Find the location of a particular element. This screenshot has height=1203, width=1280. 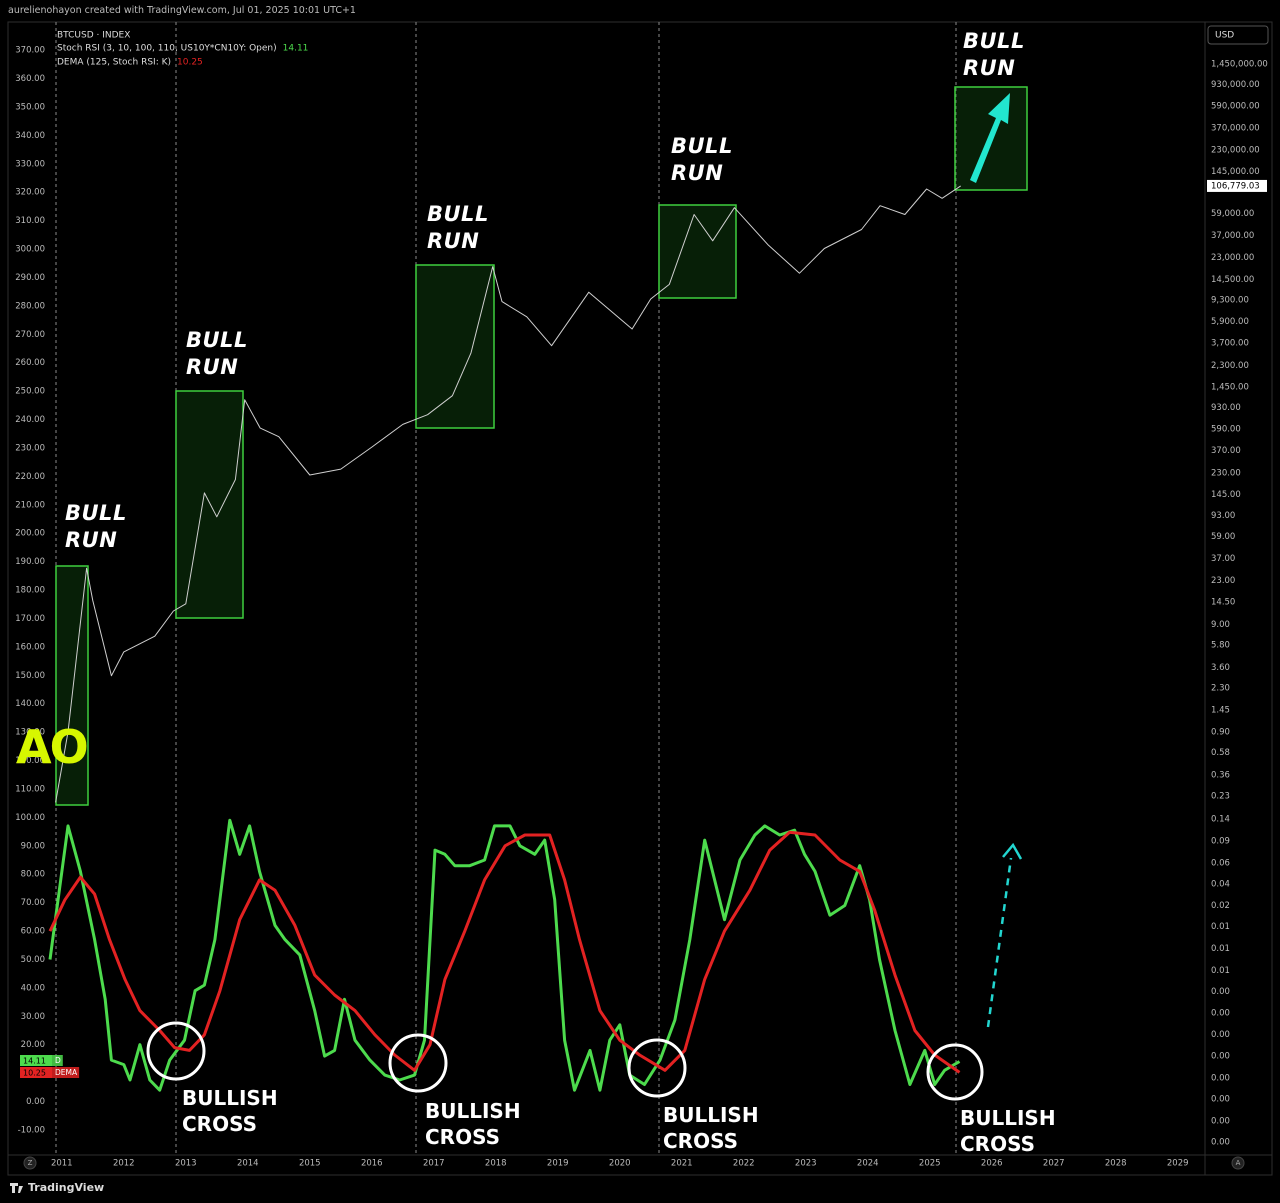

x-tick-label: 2011 is located at coordinates (62, 1164).